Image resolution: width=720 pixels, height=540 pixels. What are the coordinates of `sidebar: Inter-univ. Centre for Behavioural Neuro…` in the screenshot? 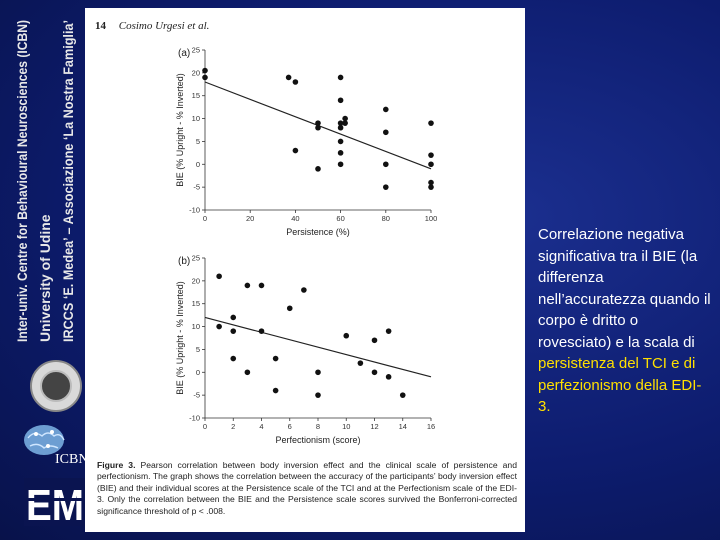 It's located at (44, 270).